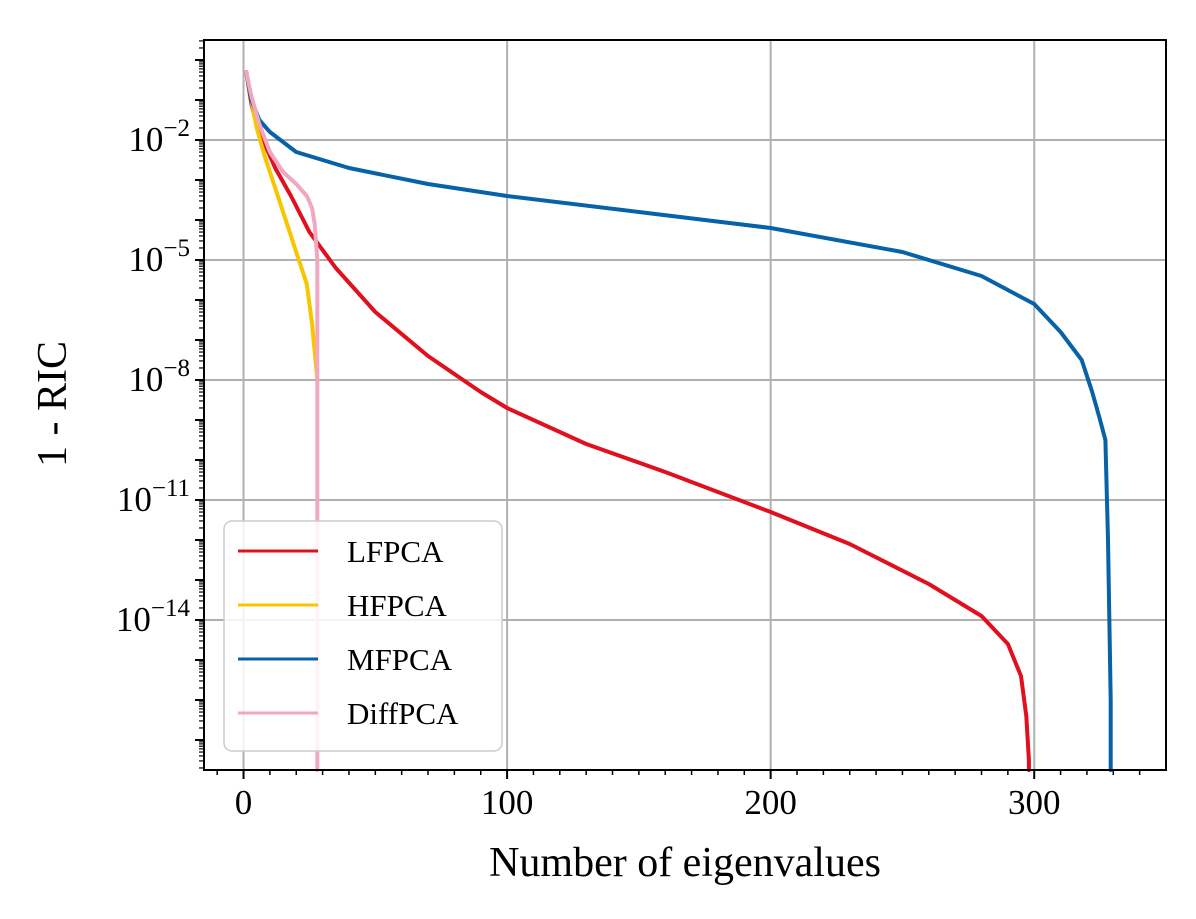 This screenshot has width=1196, height=919. I want to click on svg-text: 10⁻⁵, so click(159, 257).